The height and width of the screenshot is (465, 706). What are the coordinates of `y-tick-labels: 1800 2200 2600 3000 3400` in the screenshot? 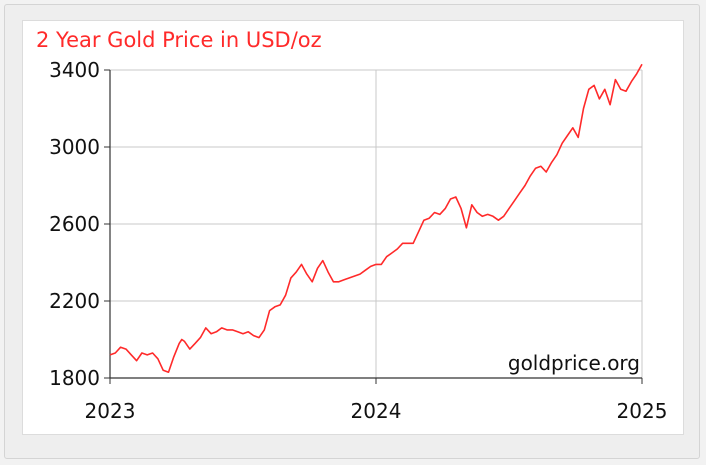 It's located at (74, 224).